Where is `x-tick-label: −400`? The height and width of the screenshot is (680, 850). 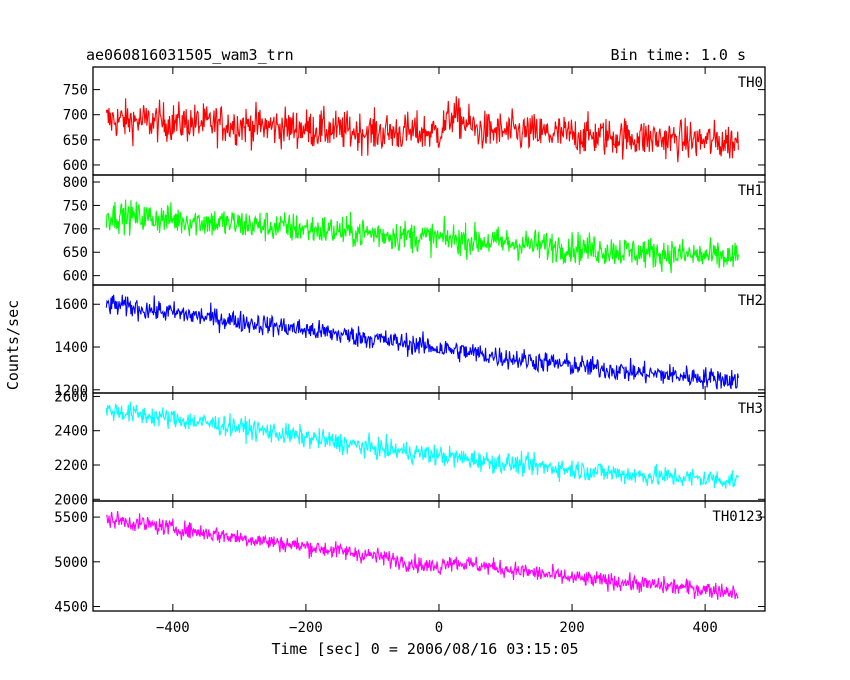 x-tick-label: −400 is located at coordinates (173, 628).